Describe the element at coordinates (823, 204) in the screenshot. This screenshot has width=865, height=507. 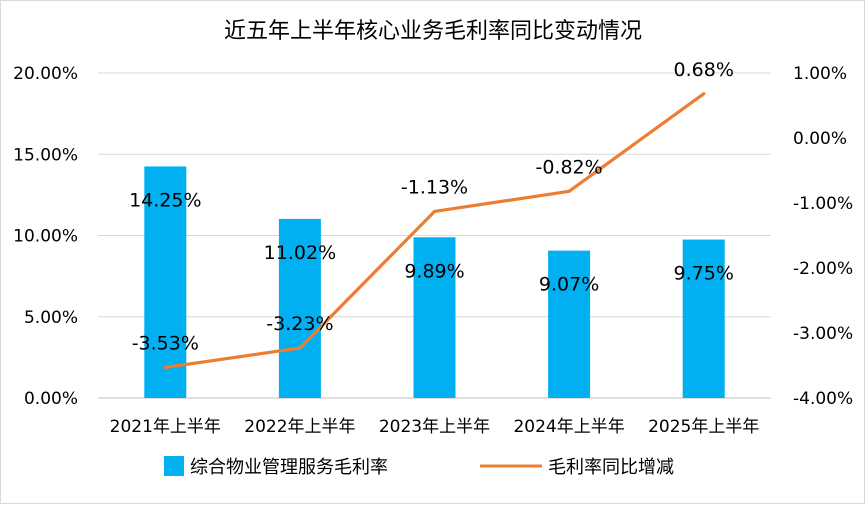
I see `right-tick-label: -1.00%` at that location.